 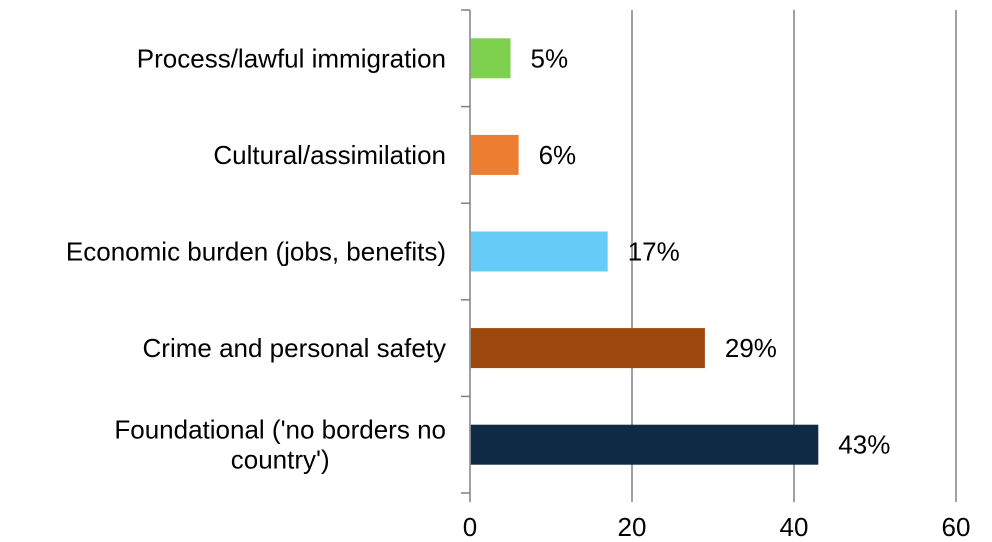 I want to click on x-tick-label: 20, so click(x=632, y=527).